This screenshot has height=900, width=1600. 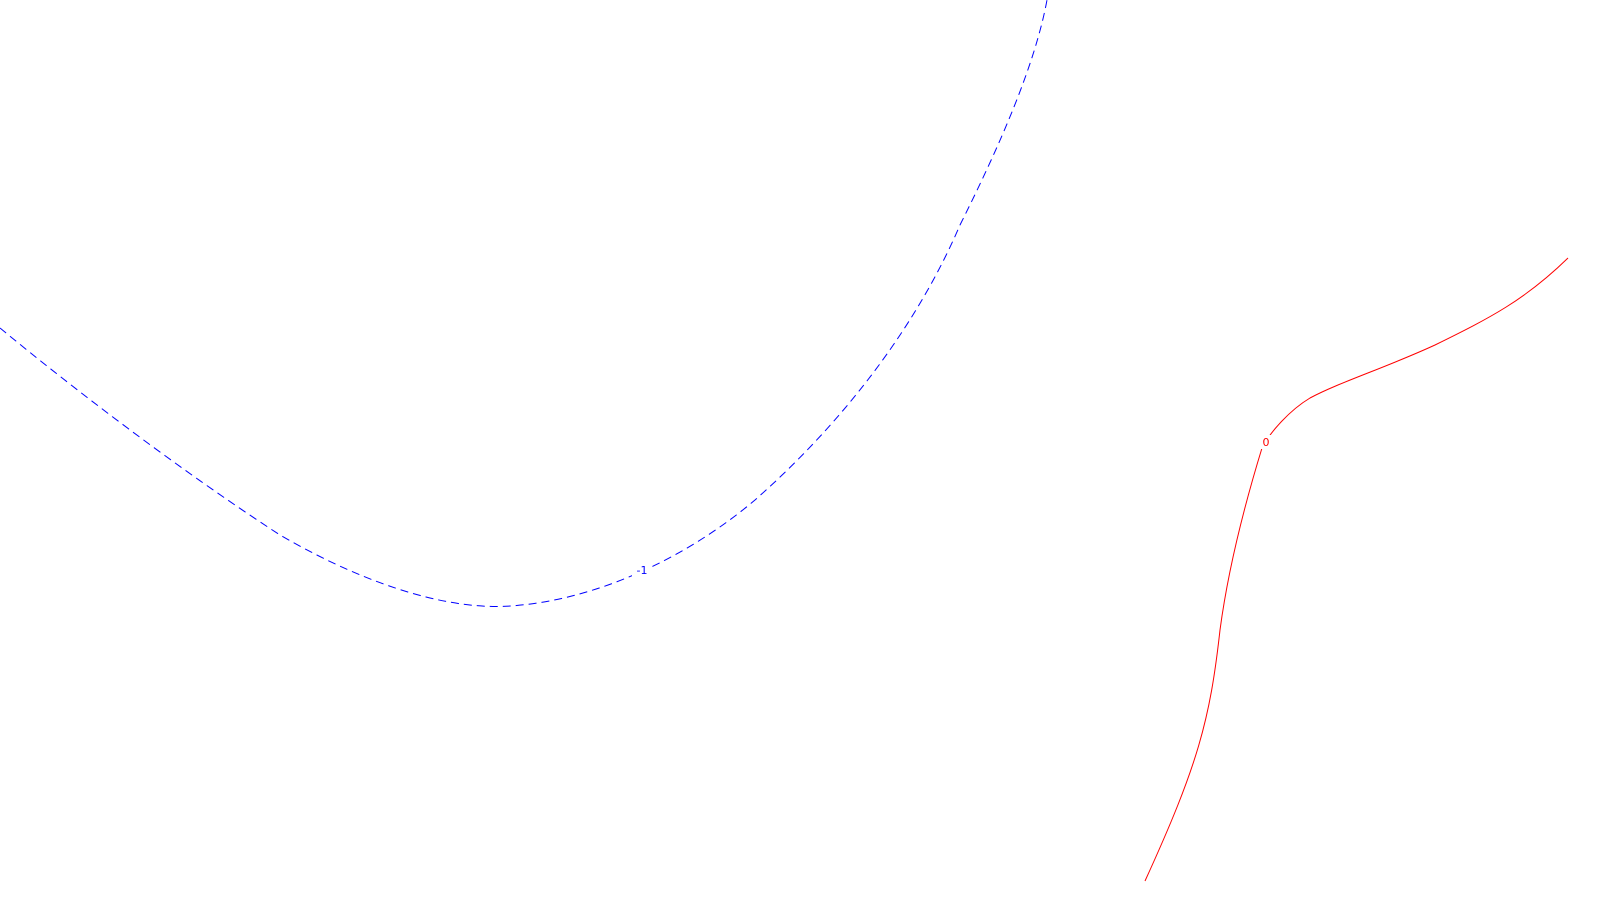 I want to click on contour-label-background-negative-one, so click(x=642, y=570).